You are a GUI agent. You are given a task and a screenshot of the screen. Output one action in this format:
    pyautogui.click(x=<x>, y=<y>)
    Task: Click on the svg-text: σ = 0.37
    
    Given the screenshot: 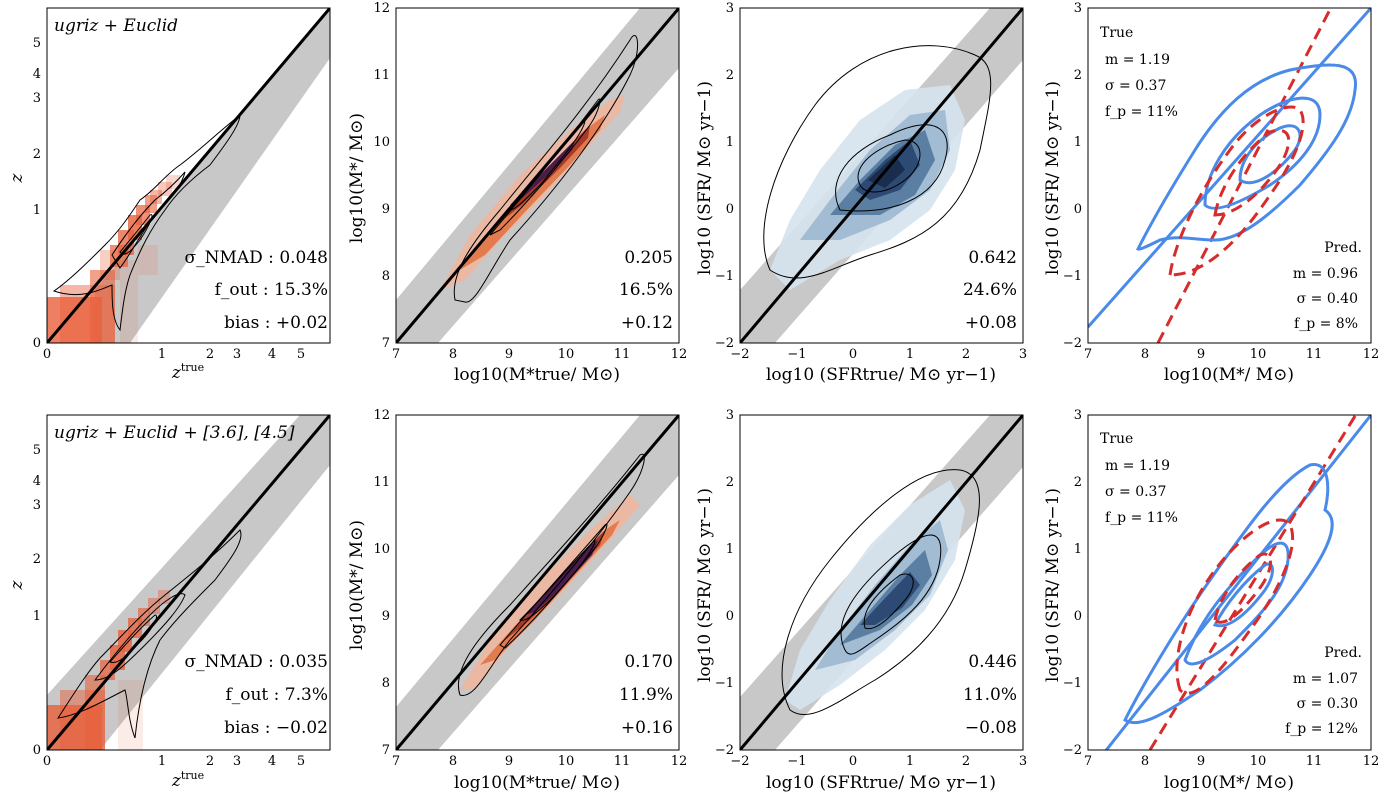 What is the action you would take?
    pyautogui.click(x=1135, y=86)
    